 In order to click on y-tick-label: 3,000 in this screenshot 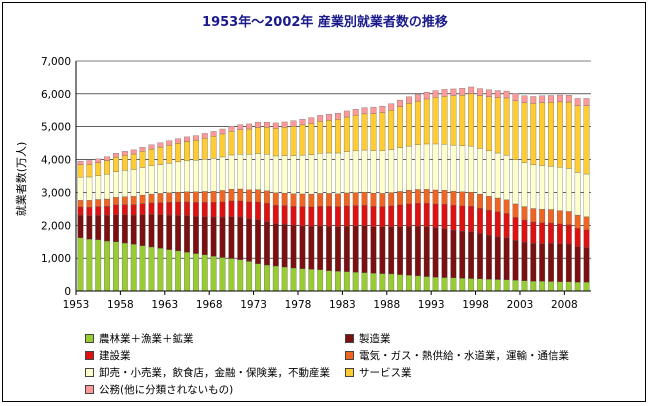, I will do `click(56, 193)`.